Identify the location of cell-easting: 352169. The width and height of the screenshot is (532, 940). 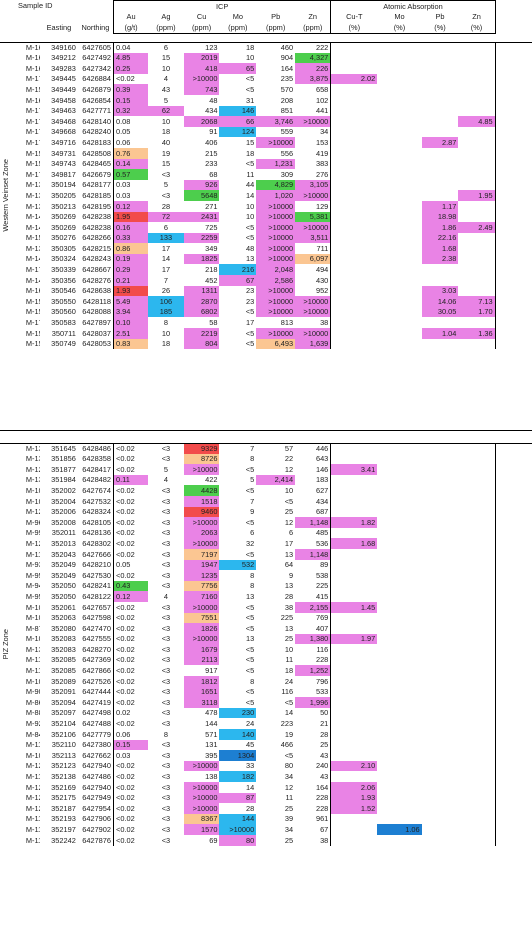
(63, 787).